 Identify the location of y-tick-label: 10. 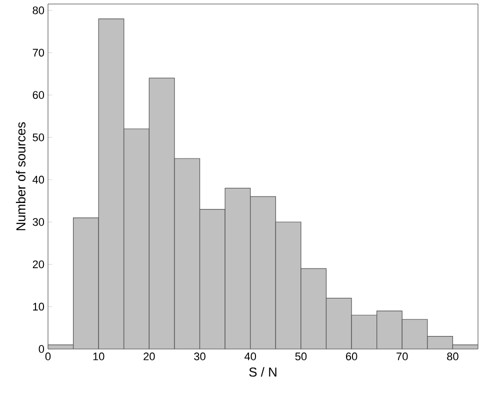
(38, 306).